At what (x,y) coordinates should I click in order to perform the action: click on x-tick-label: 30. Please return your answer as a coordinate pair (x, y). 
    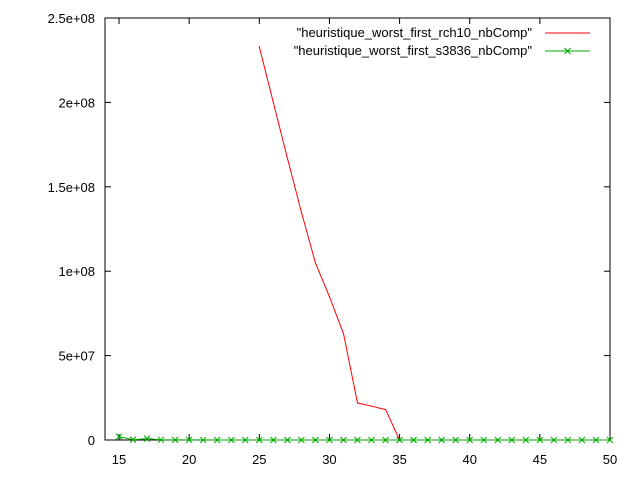
    Looking at the image, I should click on (329, 459).